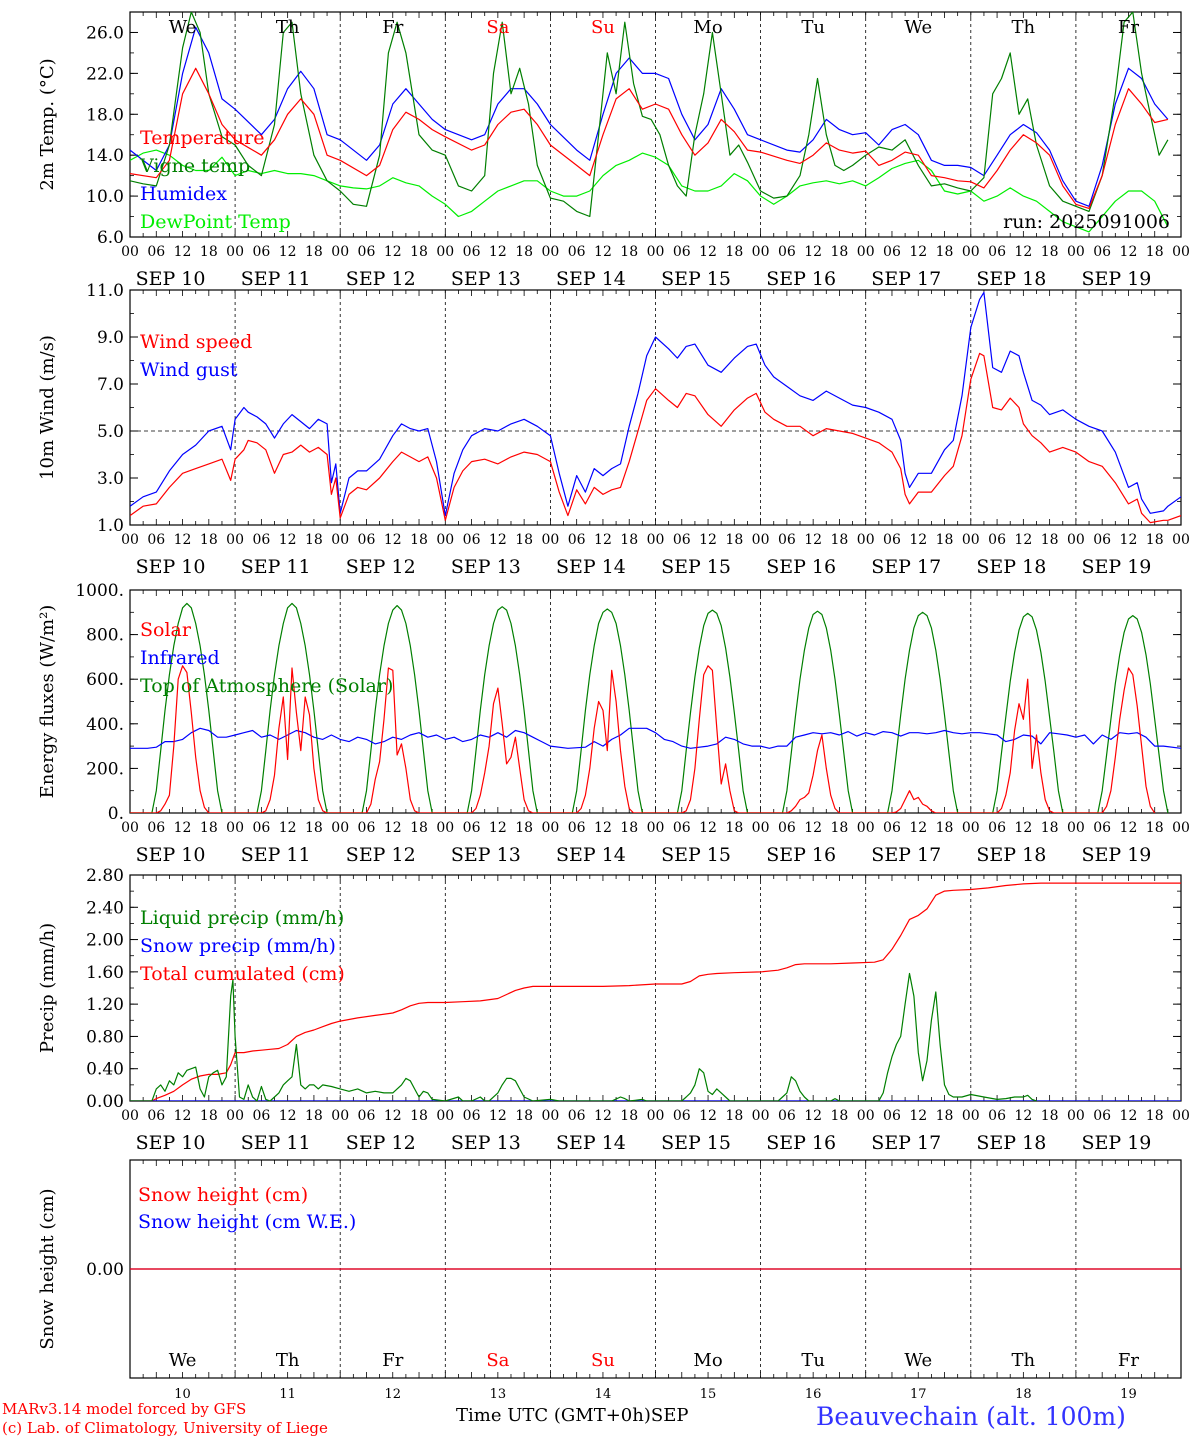 The width and height of the screenshot is (1194, 1444). What do you see at coordinates (707, 27) in the screenshot?
I see `day-abbr-label: Mo` at bounding box center [707, 27].